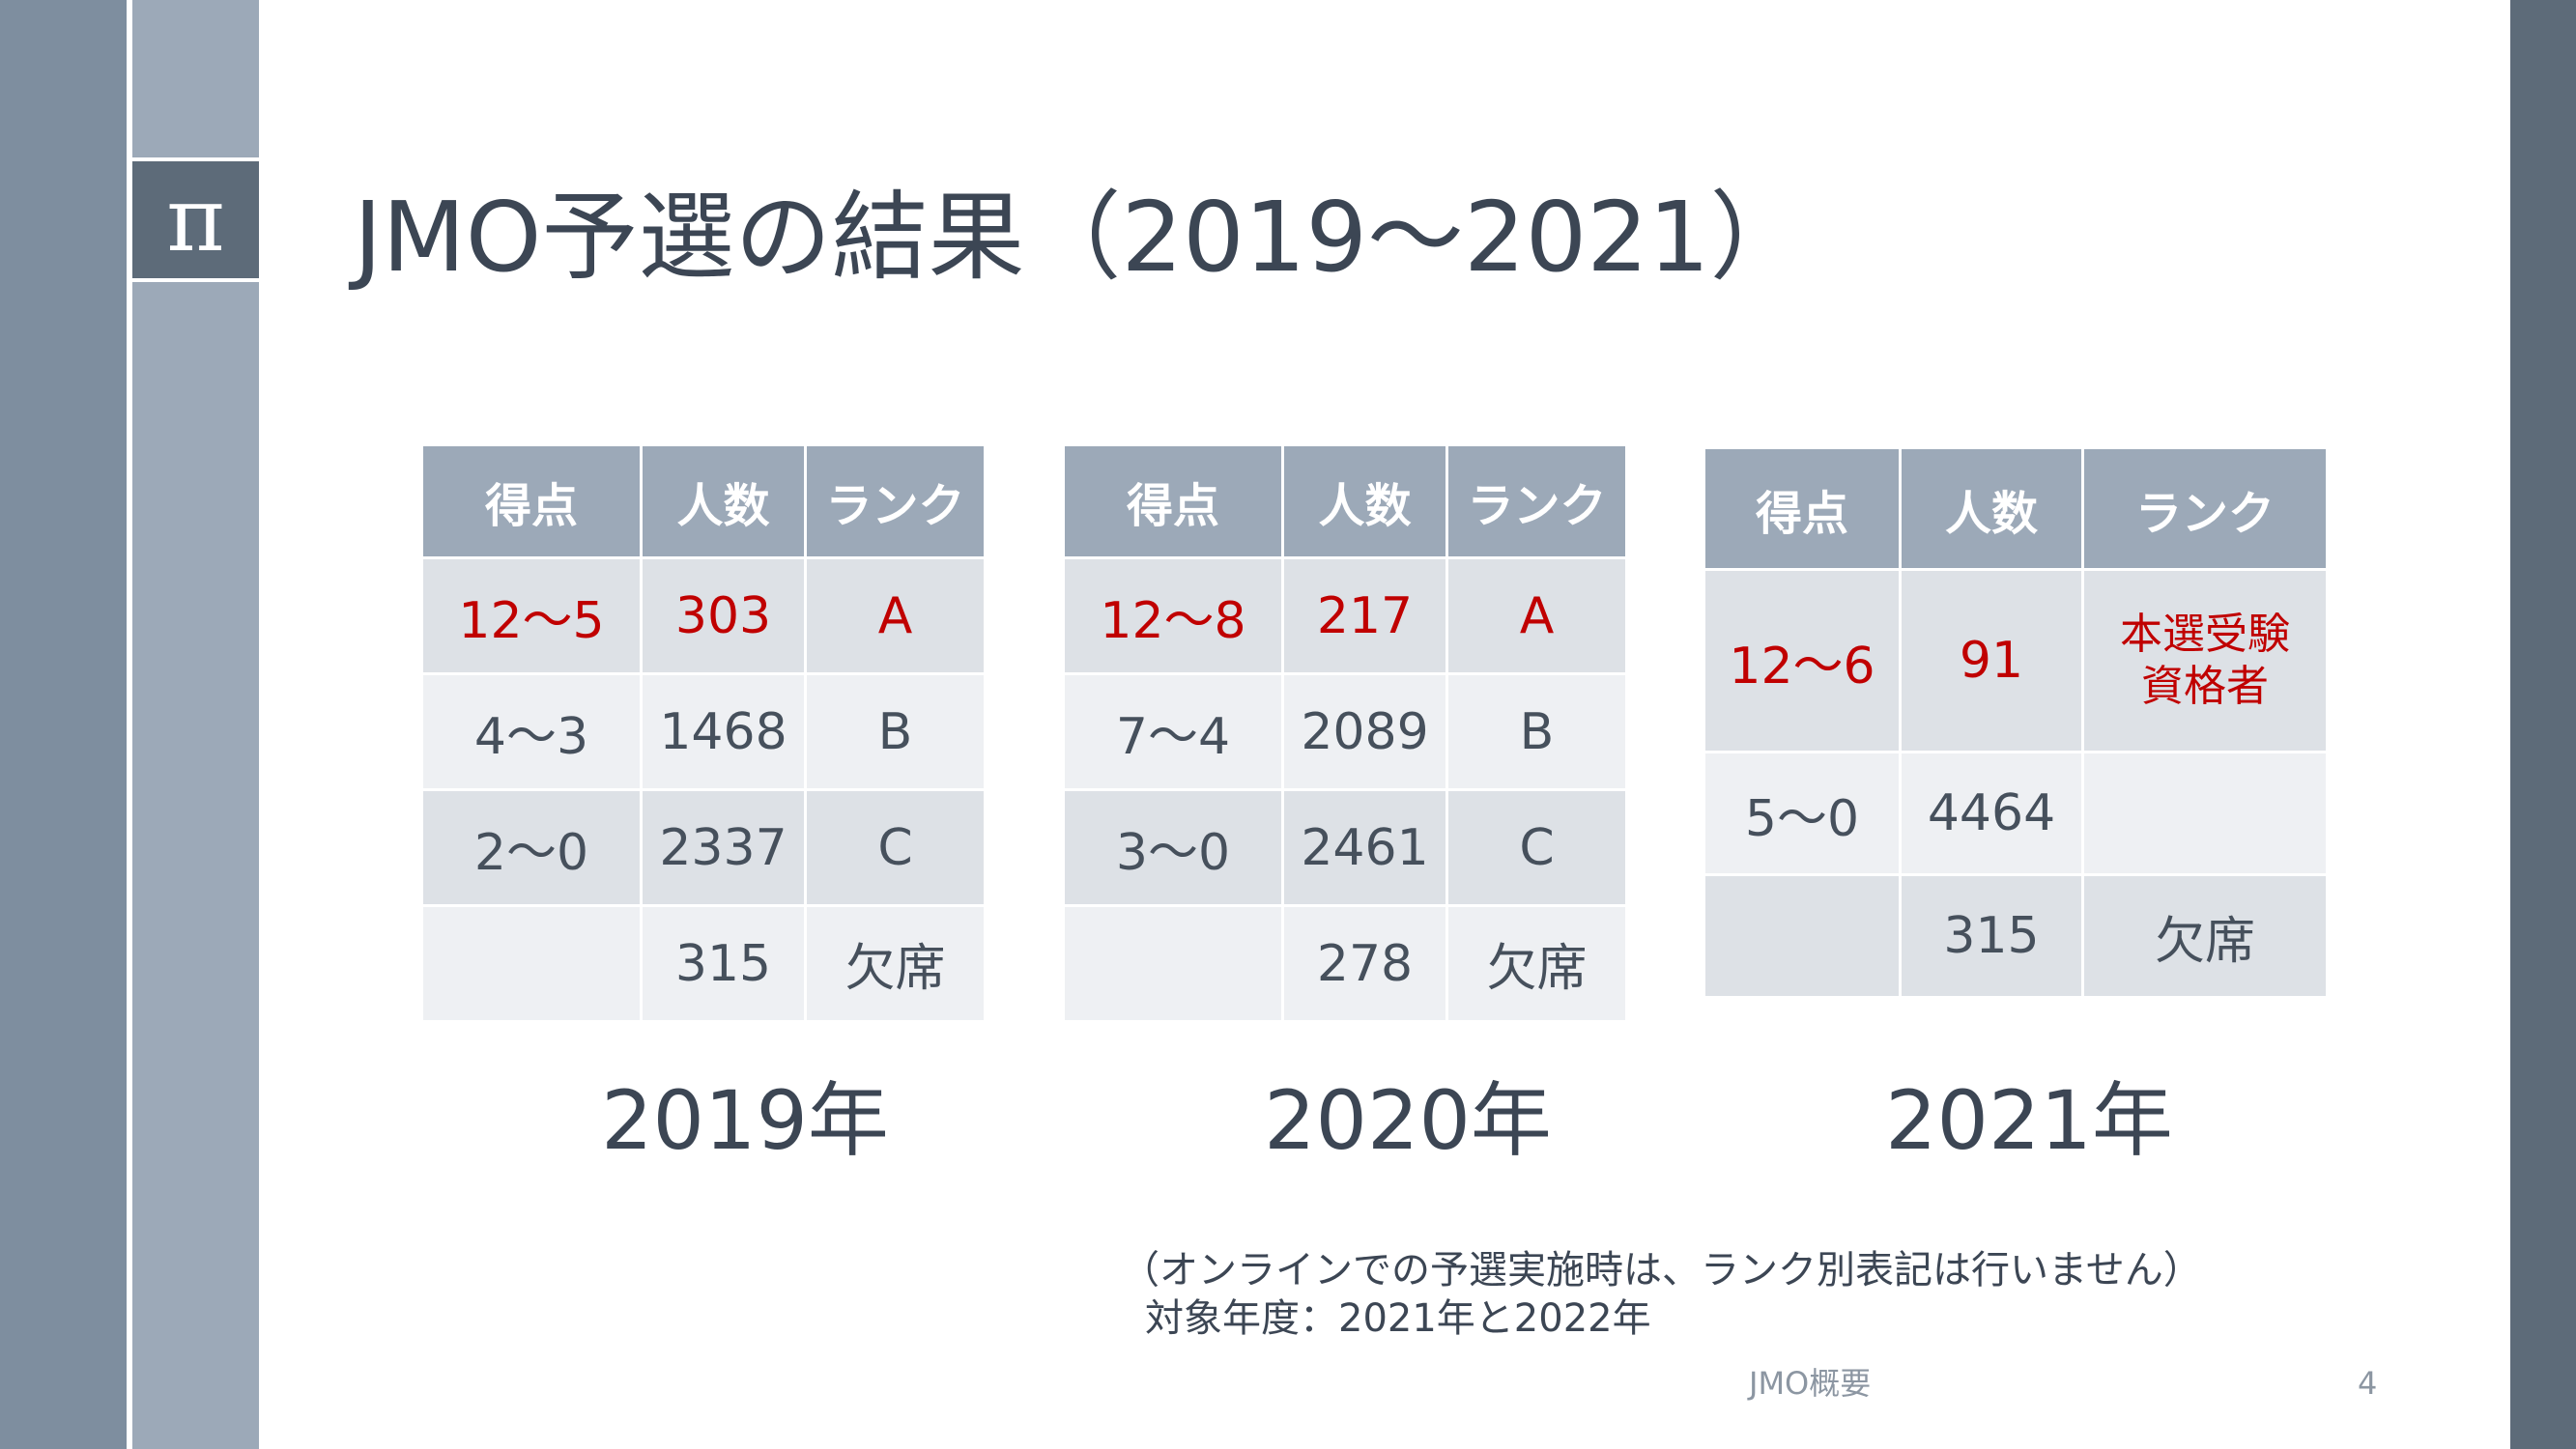 This screenshot has width=2576, height=1449. I want to click on page-number: 4, so click(2368, 1383).